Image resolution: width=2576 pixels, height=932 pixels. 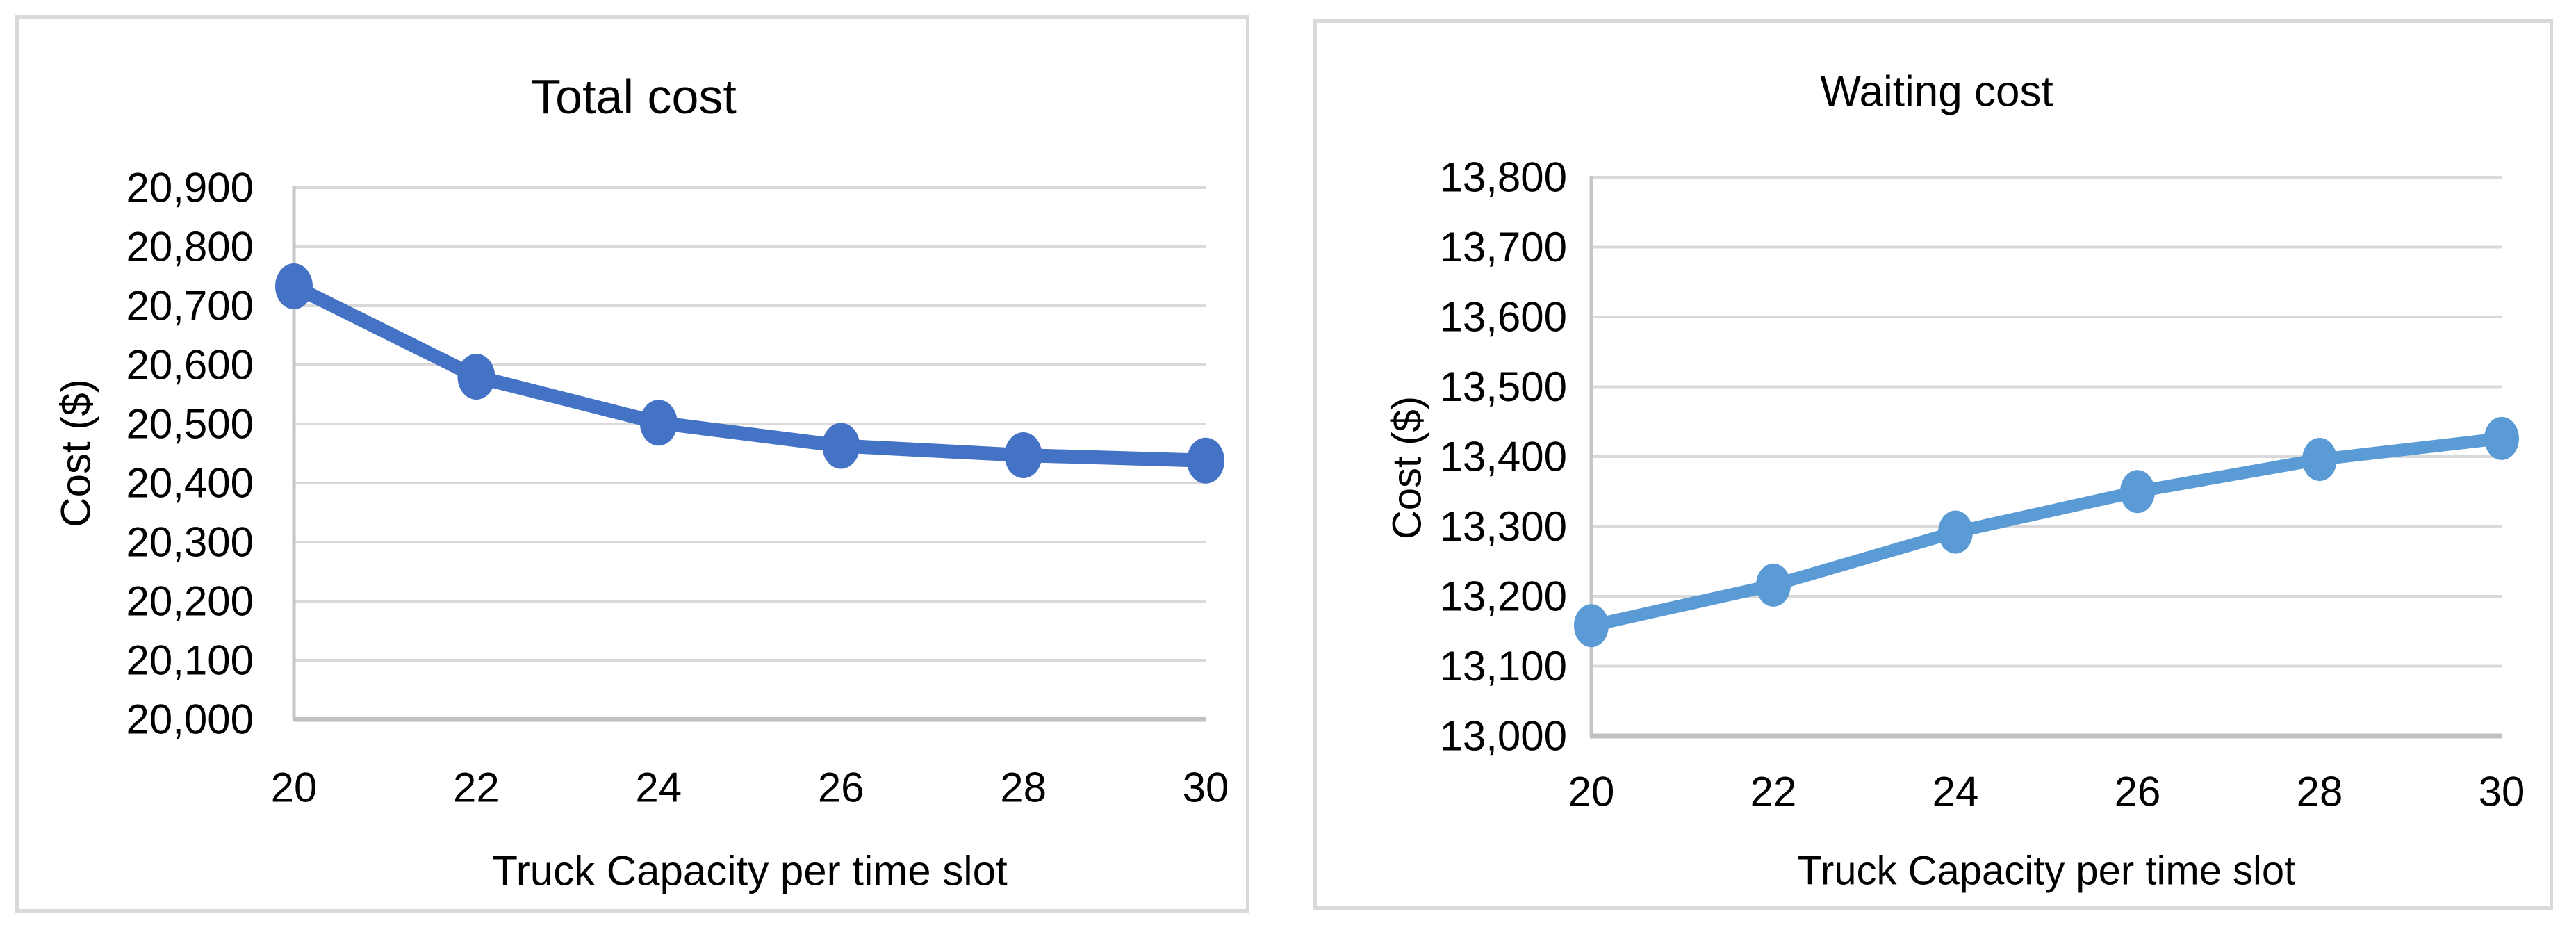 What do you see at coordinates (190, 601) in the screenshot?
I see `y-tick-label: 20,200` at bounding box center [190, 601].